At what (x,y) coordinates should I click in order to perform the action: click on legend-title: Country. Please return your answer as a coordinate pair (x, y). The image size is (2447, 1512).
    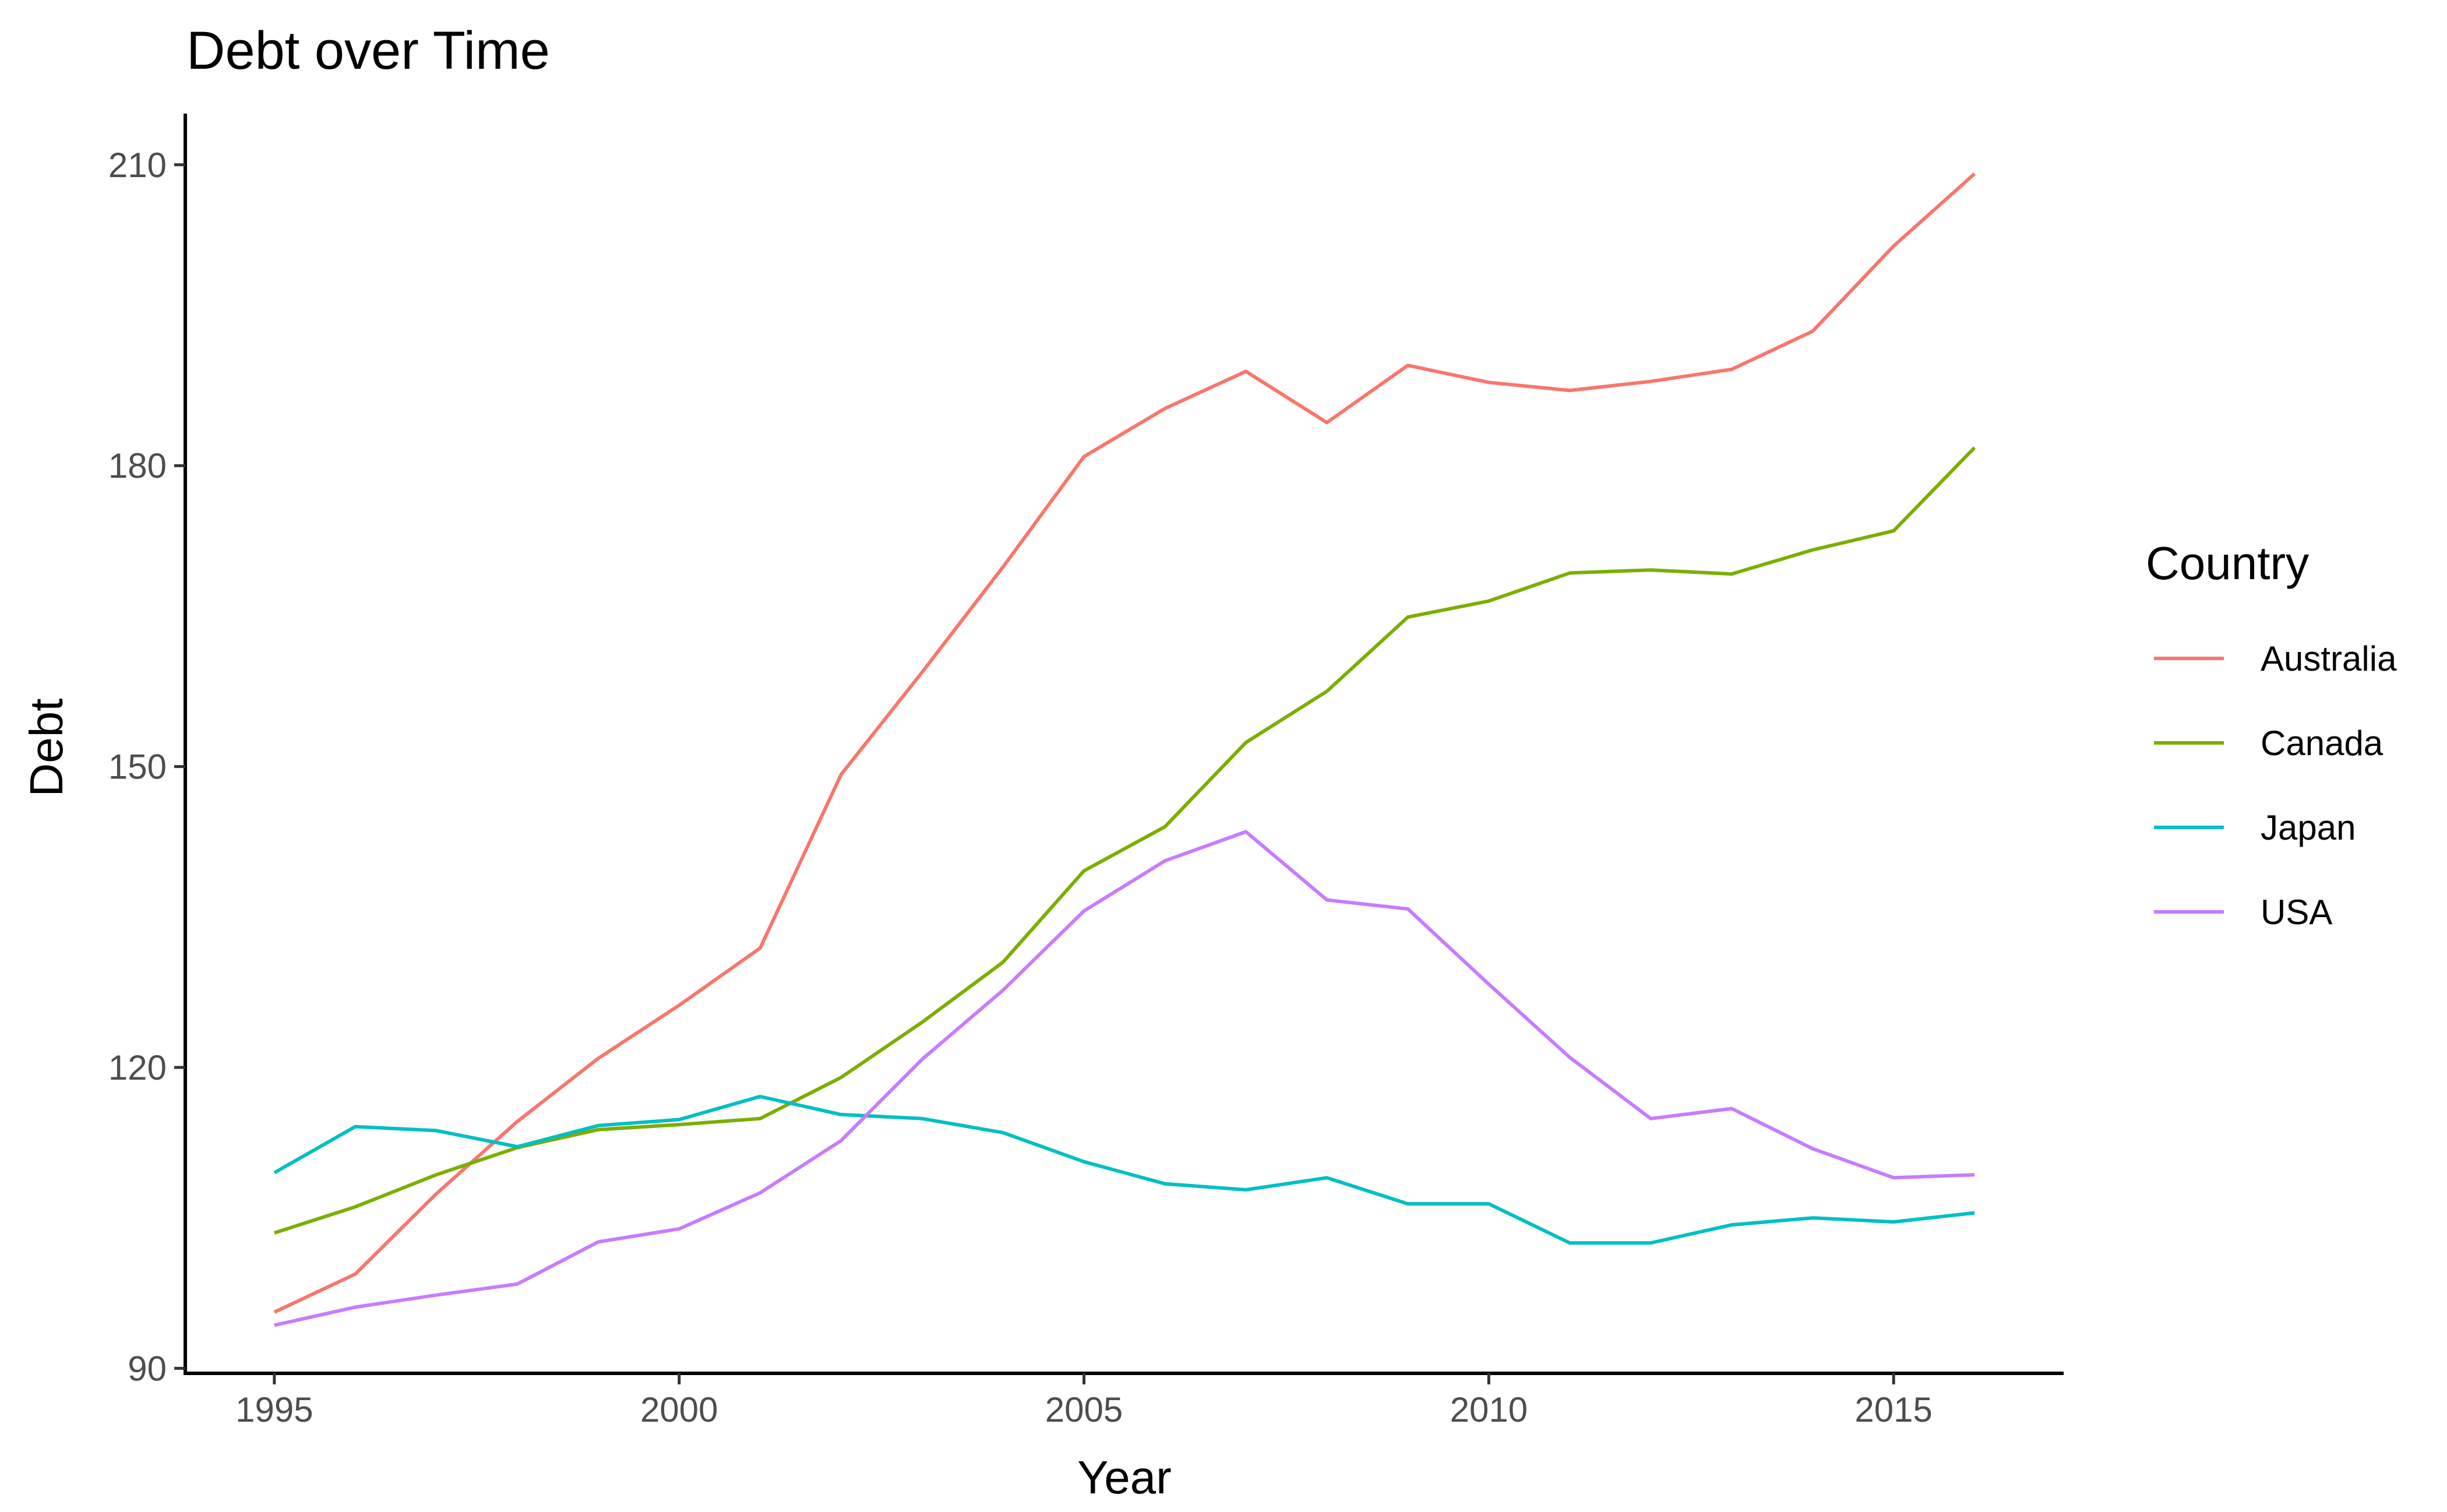
    Looking at the image, I should click on (2227, 563).